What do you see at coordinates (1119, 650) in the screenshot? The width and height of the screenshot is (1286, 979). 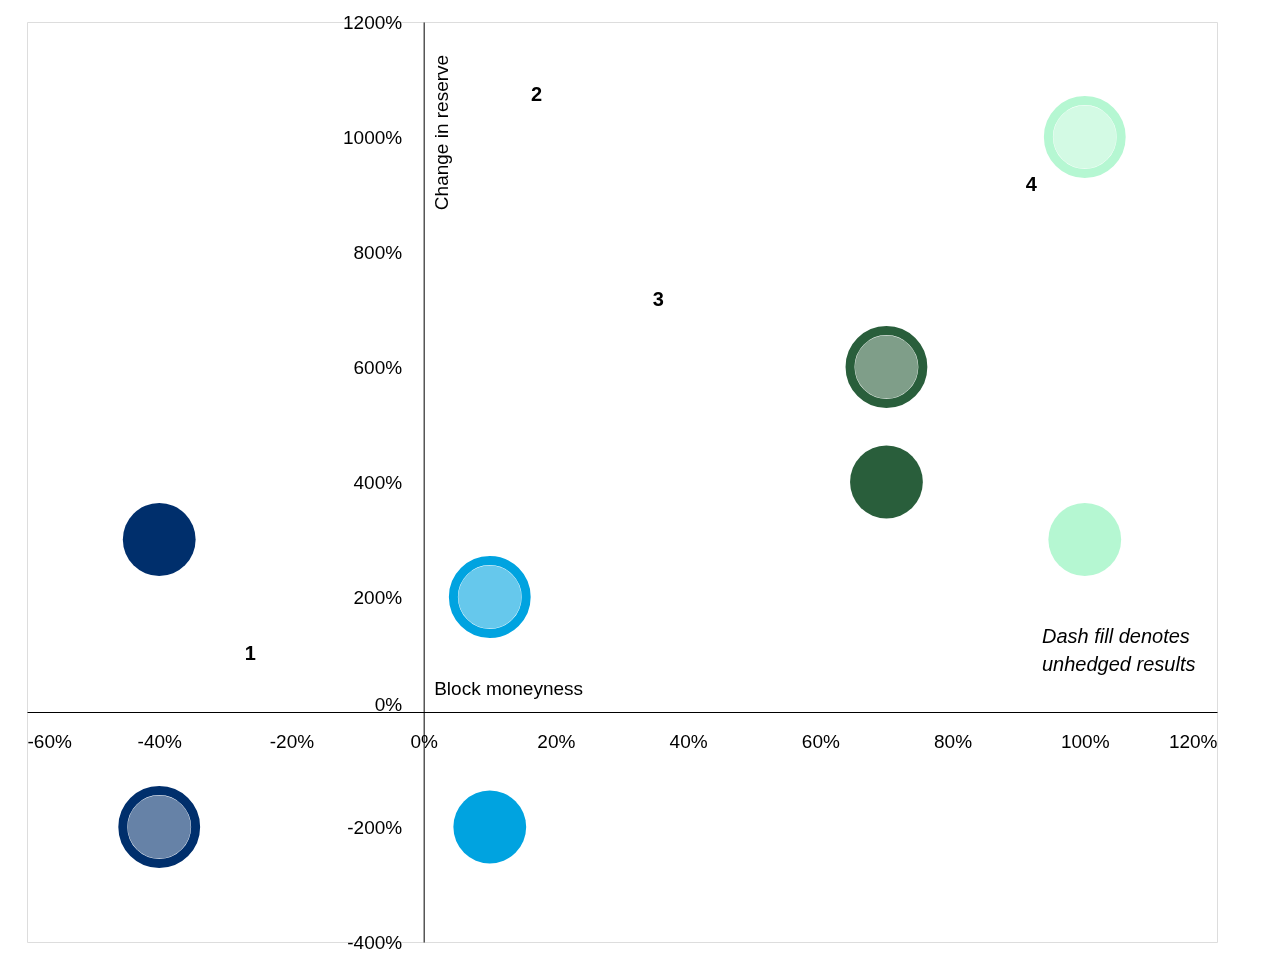 I see `annotation: Dash fill denotes unhedged results` at bounding box center [1119, 650].